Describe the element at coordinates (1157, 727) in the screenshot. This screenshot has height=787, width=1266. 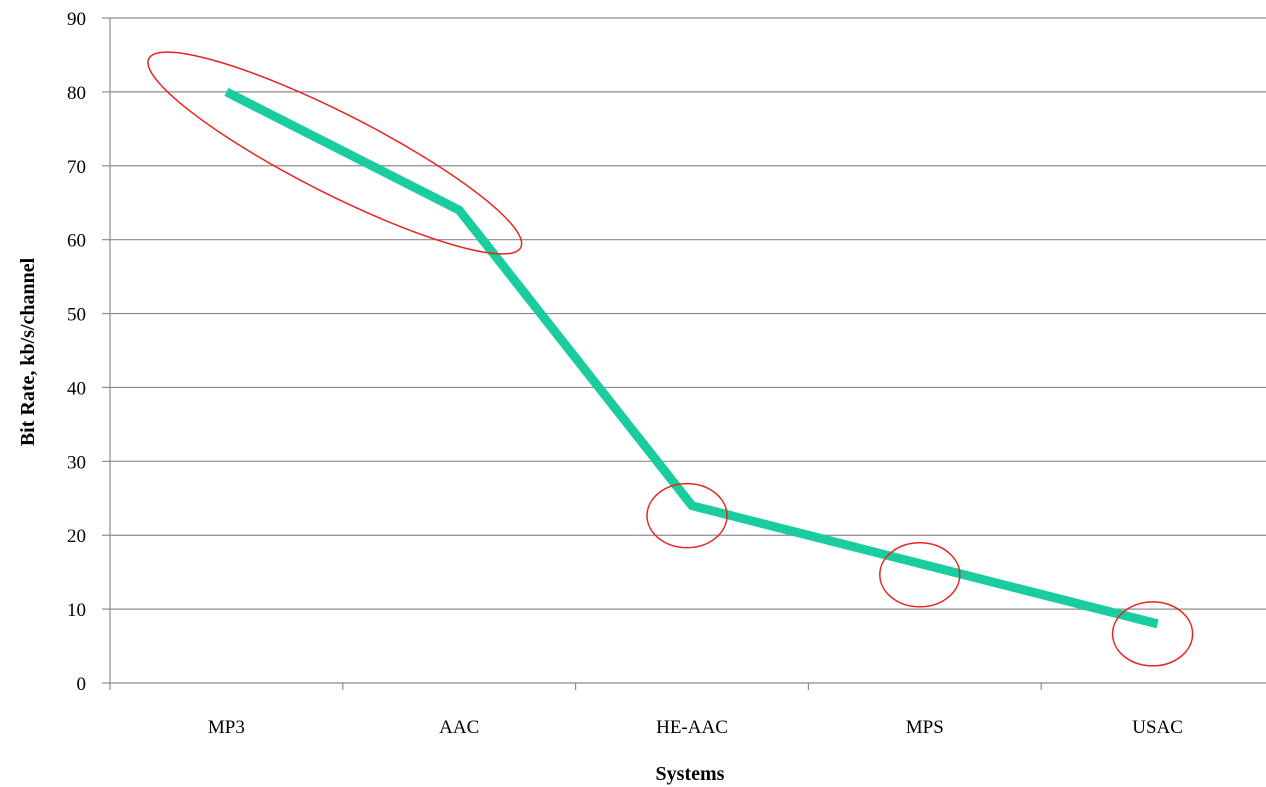
I see `x-tick-label: USAC` at that location.